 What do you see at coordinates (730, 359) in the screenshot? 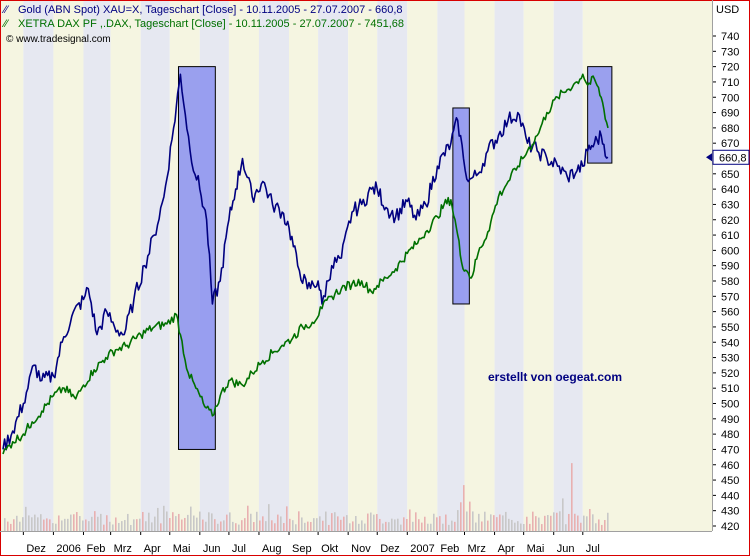
I see `y-tick-label: 530` at bounding box center [730, 359].